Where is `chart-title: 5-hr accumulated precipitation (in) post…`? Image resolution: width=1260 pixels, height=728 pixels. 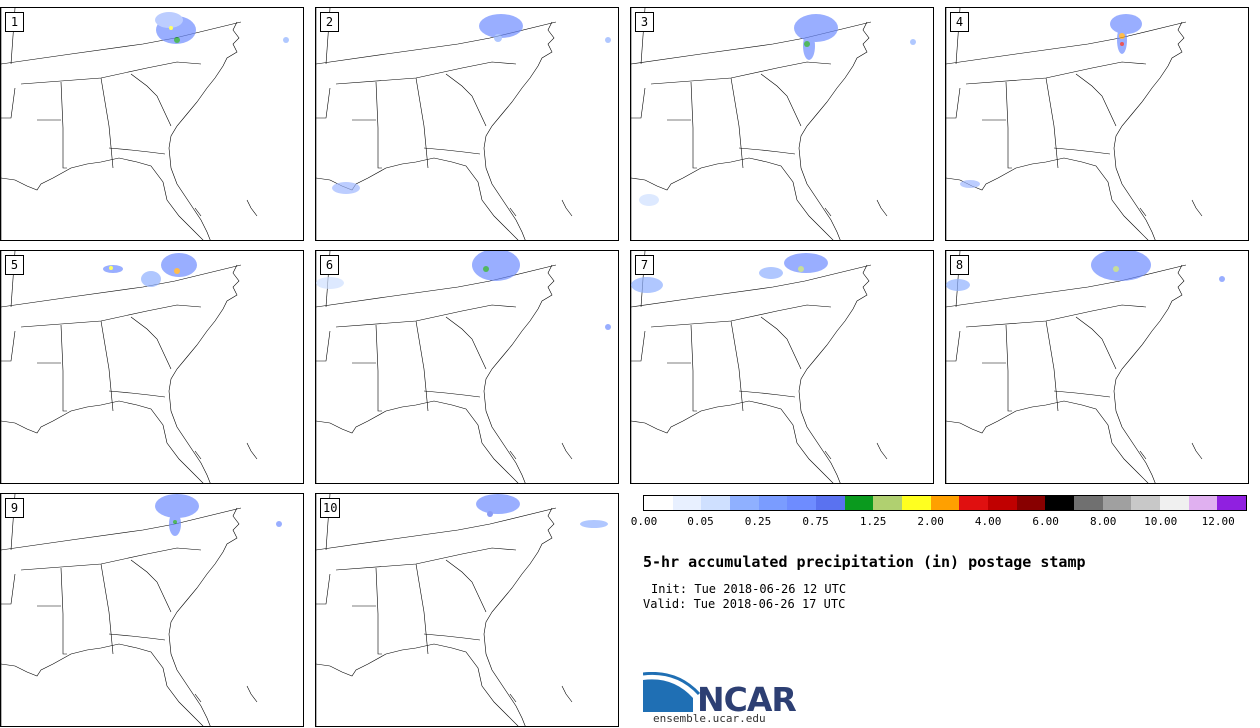 chart-title: 5-hr accumulated precipitation (in) post… is located at coordinates (864, 562).